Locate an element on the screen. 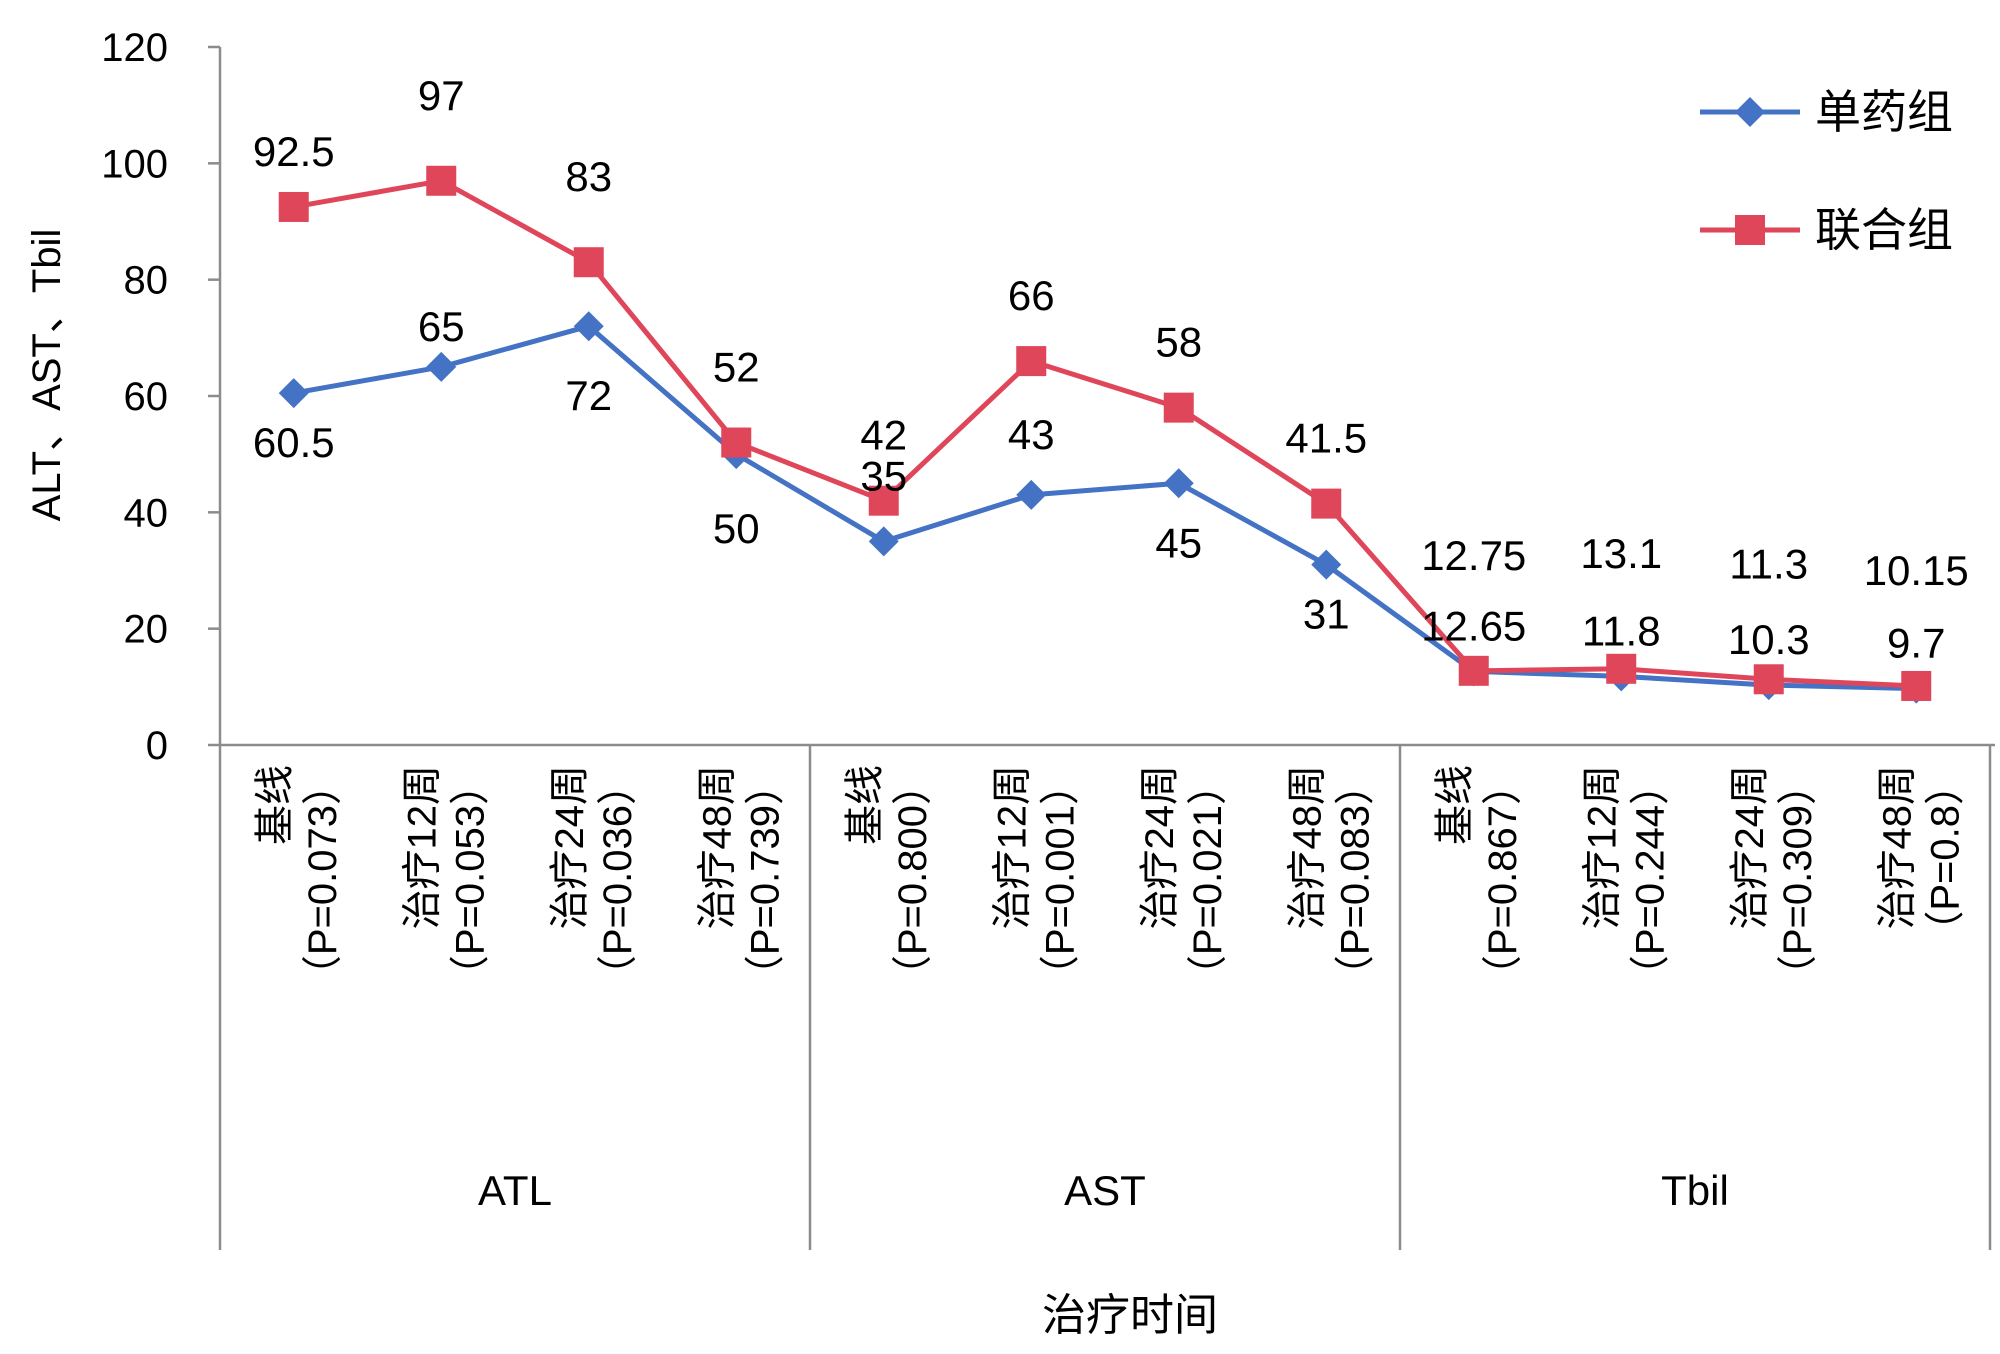  series-2-data-label: 83 is located at coordinates (588, 176).